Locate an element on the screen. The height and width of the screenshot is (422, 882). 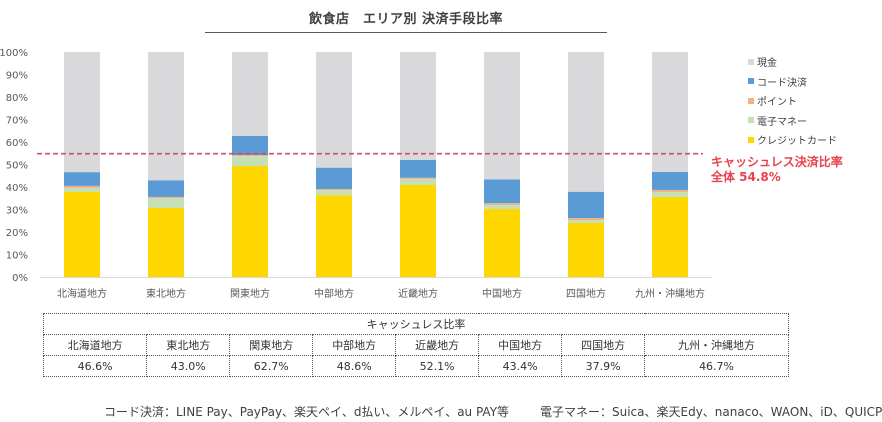
table-region-cell: 東北地方 is located at coordinates (188, 345).